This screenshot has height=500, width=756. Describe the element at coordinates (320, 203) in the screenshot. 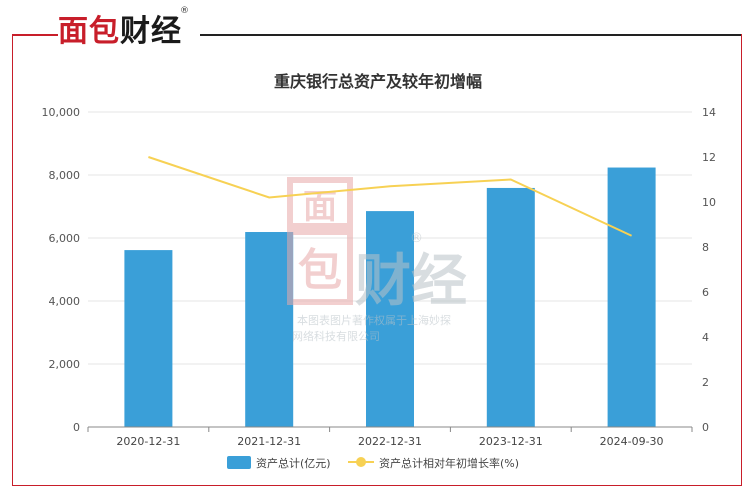

I see `watermark-logo-box-top` at that location.